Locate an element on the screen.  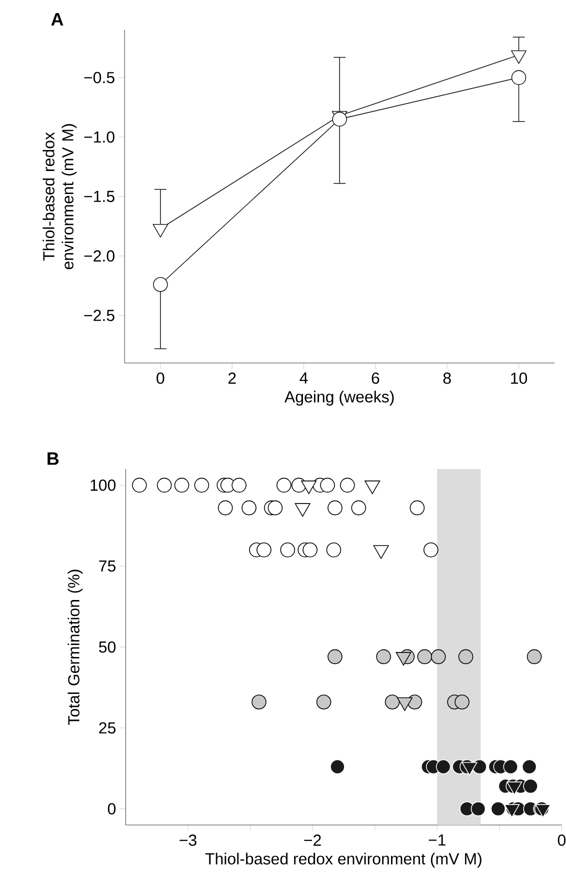
y-tick-label: −1.0 is located at coordinates (99, 137).